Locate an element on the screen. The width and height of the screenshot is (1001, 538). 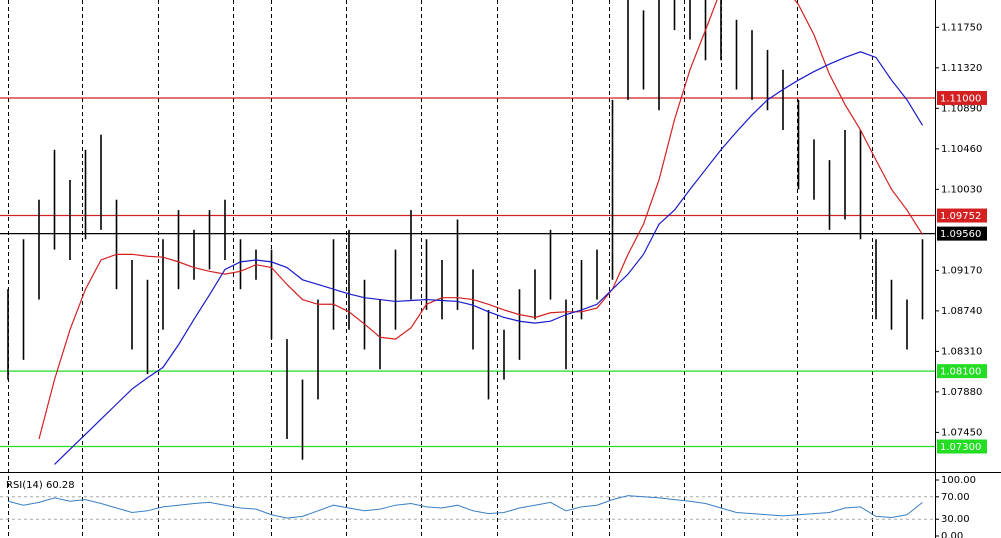
y-tick-label: 1.09170 is located at coordinates (961, 270).